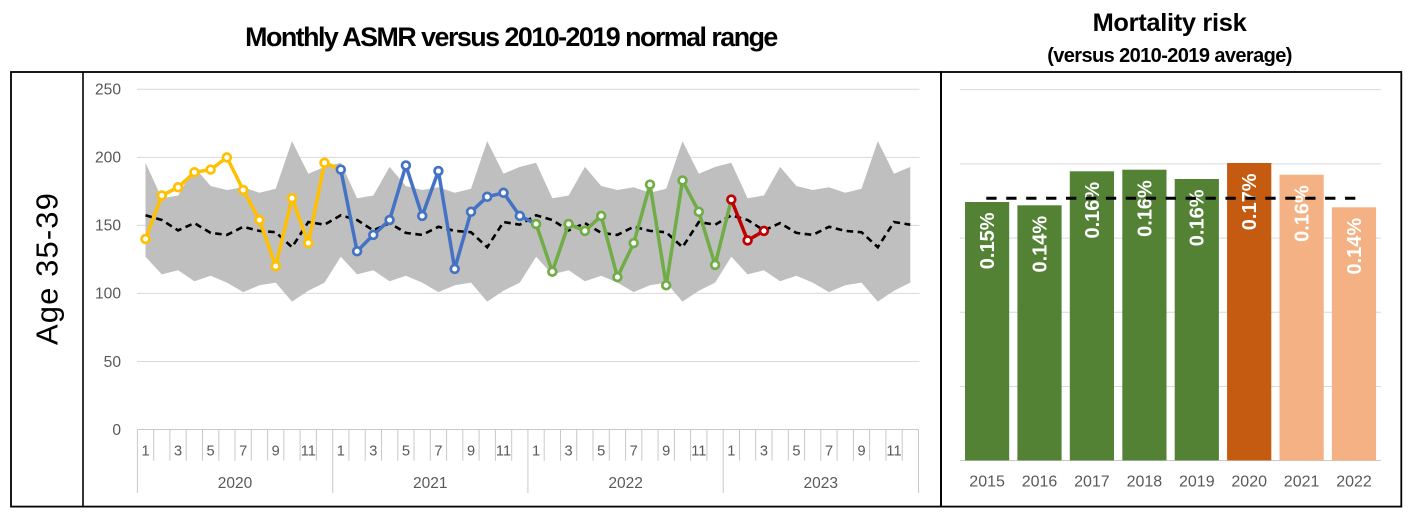 The width and height of the screenshot is (1410, 518). Describe the element at coordinates (1170, 23) in the screenshot. I see `svg-text: Mortality risk` at that location.